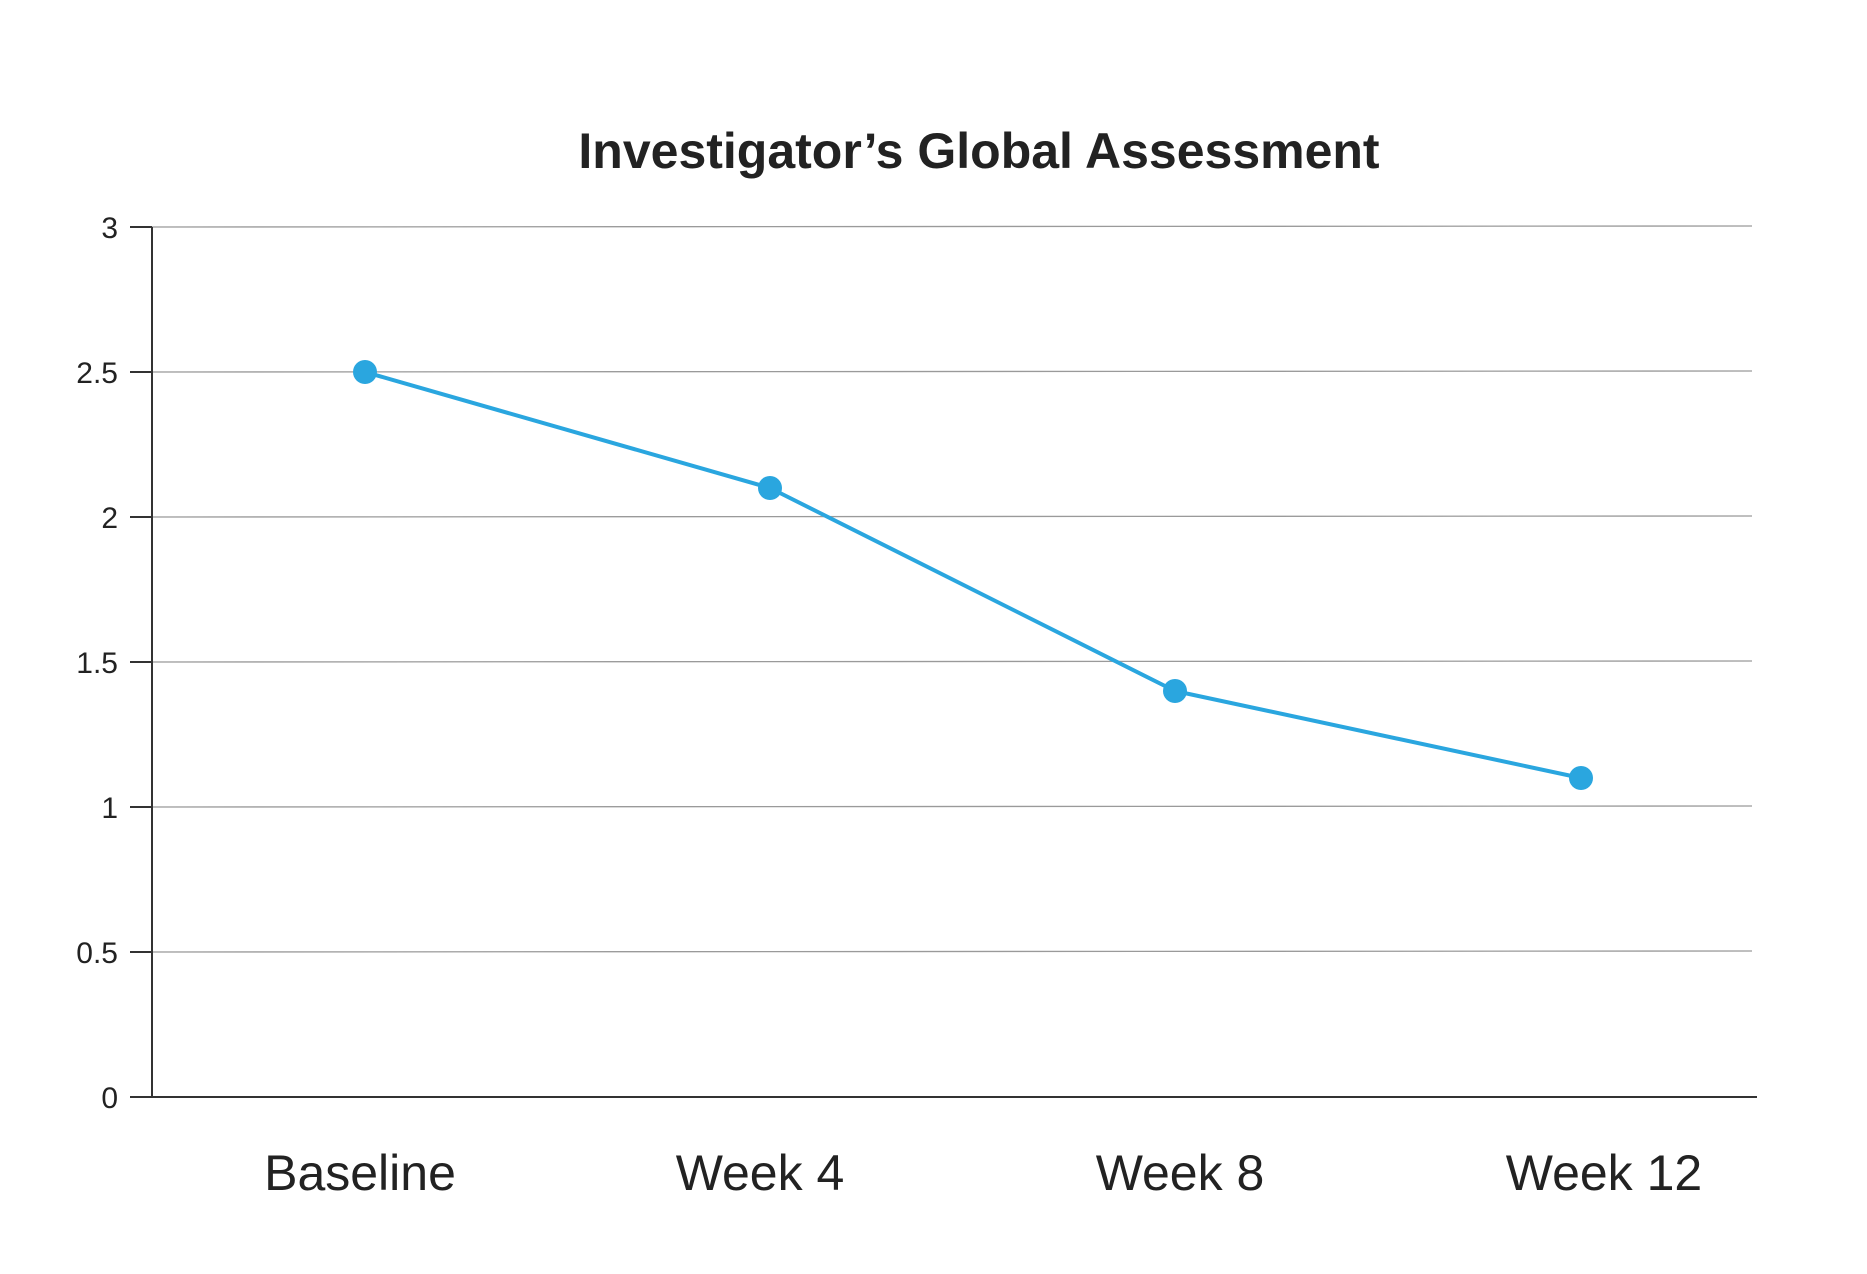 Image resolution: width=1867 pixels, height=1274 pixels. What do you see at coordinates (109, 808) in the screenshot?
I see `y-tick-label: 1` at bounding box center [109, 808].